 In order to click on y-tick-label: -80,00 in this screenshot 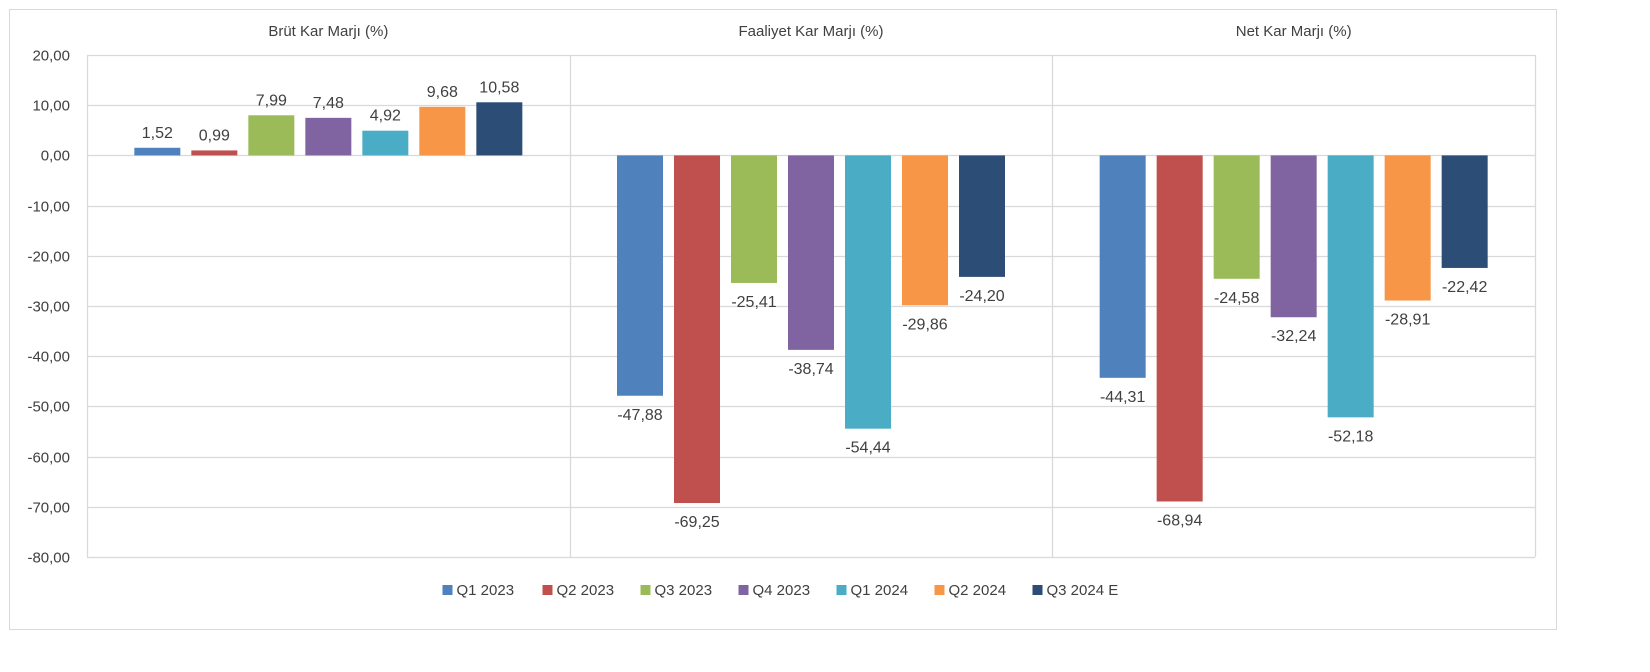, I will do `click(48, 558)`.